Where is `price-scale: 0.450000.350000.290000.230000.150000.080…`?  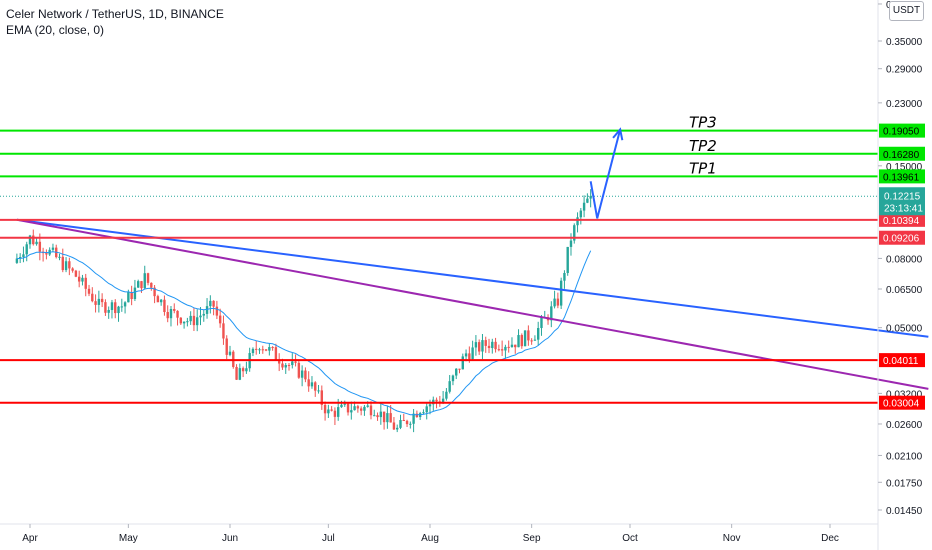
price-scale: 0.450000.350000.290000.230000.150000.080… is located at coordinates (900, 258).